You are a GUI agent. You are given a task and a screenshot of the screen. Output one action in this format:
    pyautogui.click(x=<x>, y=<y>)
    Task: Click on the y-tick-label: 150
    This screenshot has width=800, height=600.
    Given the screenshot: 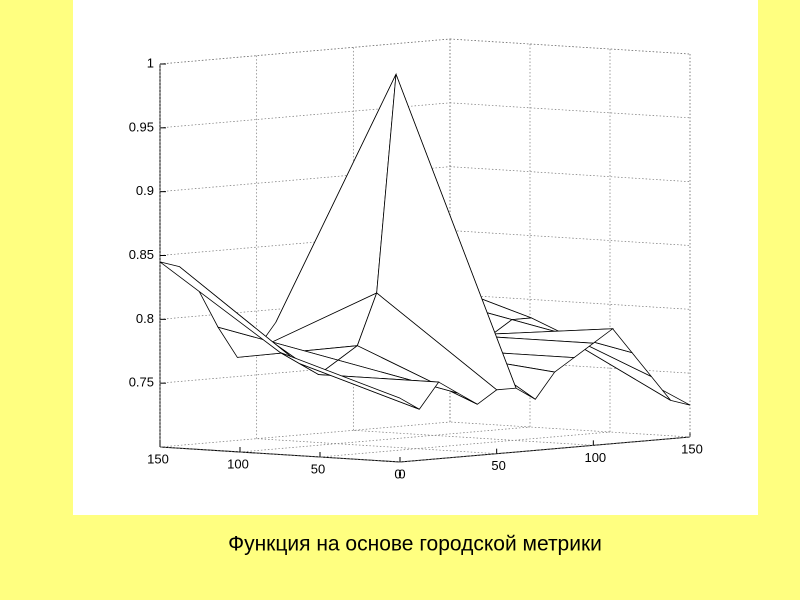 What is the action you would take?
    pyautogui.click(x=158, y=458)
    